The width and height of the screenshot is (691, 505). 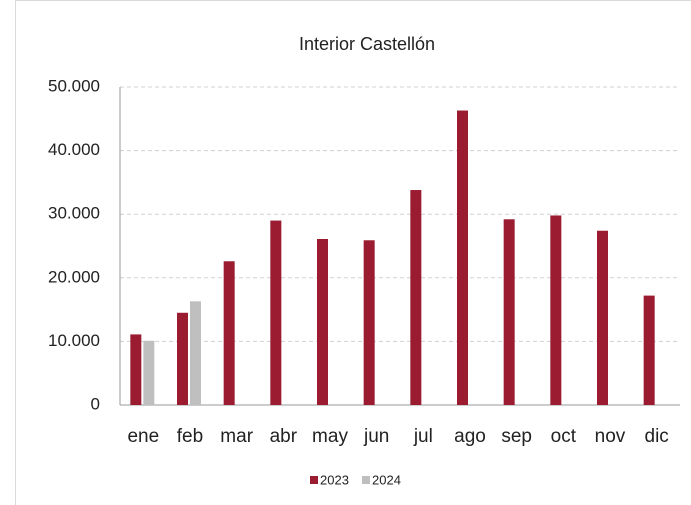 What do you see at coordinates (74, 276) in the screenshot?
I see `y-tick-label: 20.000` at bounding box center [74, 276].